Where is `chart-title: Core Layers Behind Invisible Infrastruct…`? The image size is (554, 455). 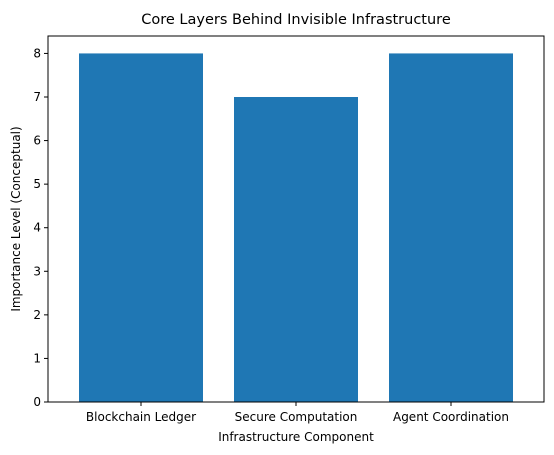
chart-title: Core Layers Behind Invisible Infrastruct… is located at coordinates (296, 20).